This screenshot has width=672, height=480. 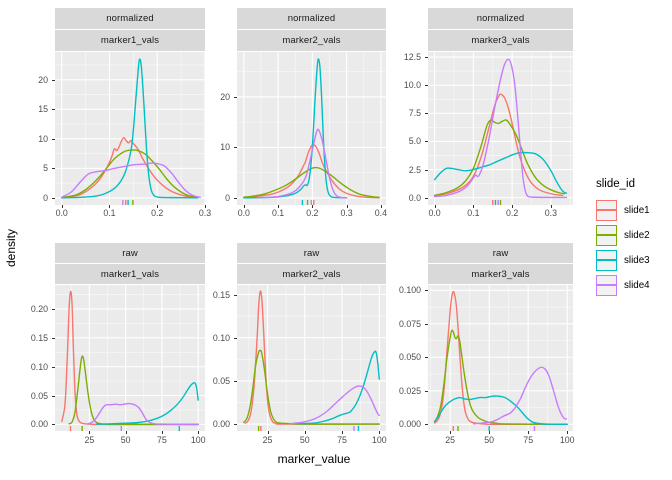 I want to click on y-axis-title: density, so click(x=11, y=247).